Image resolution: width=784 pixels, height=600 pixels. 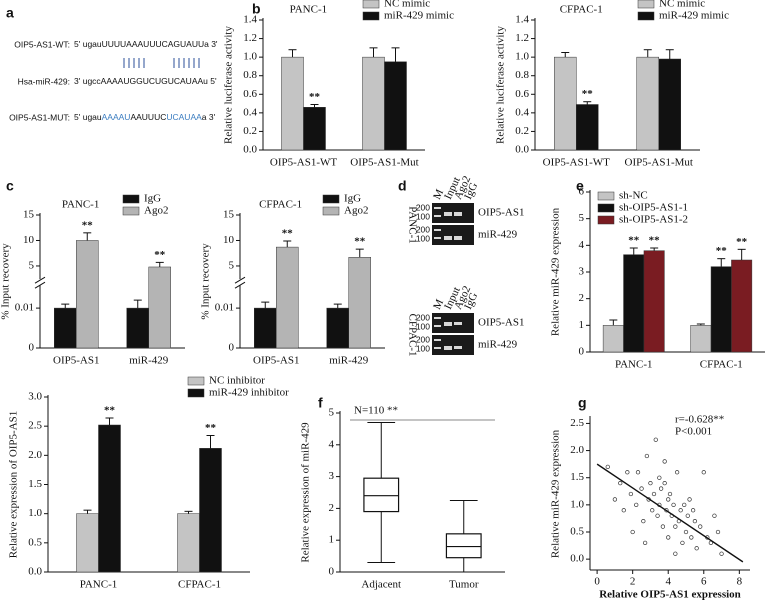 I want to click on significance: **, so click(x=655, y=241).